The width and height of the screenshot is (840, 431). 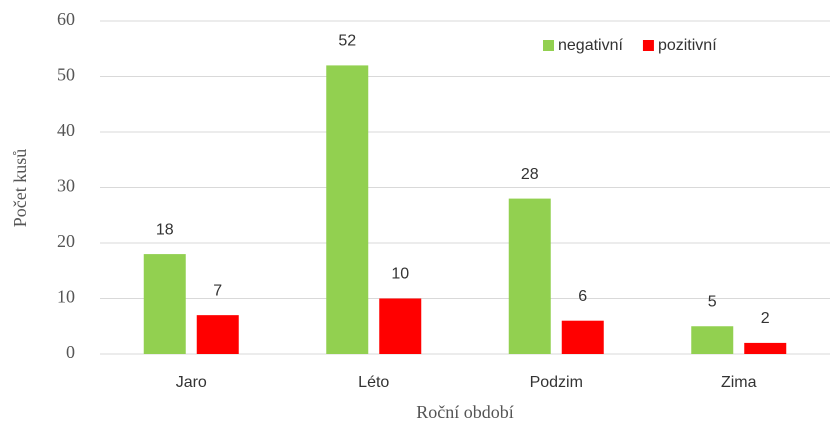 What do you see at coordinates (465, 412) in the screenshot?
I see `x-axis-label: Roční období` at bounding box center [465, 412].